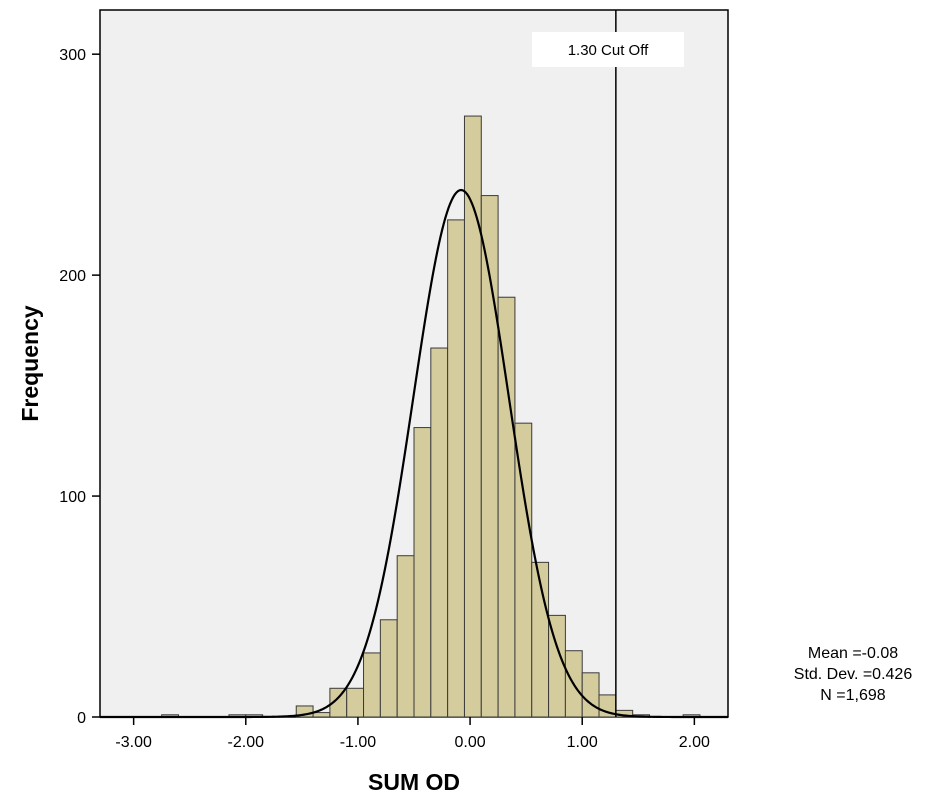 The width and height of the screenshot is (941, 800). What do you see at coordinates (133, 742) in the screenshot?
I see `x-tick-label: -3.00` at bounding box center [133, 742].